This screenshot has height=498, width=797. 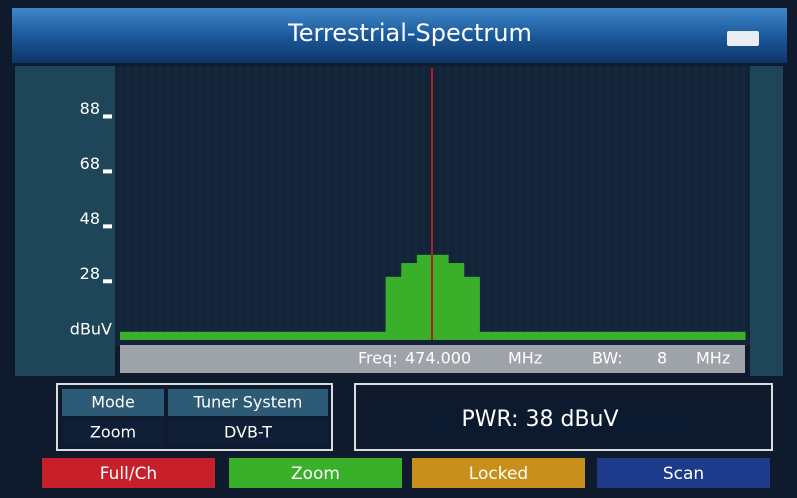 I want to click on right-panel, so click(x=766, y=221).